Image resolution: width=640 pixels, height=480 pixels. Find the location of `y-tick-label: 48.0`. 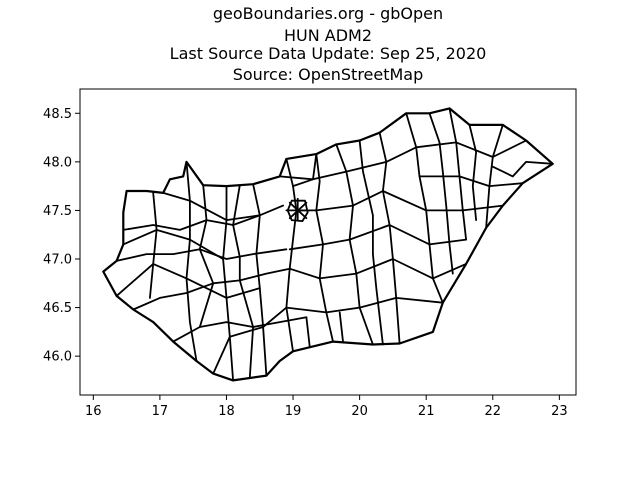

y-tick-label: 48.0 is located at coordinates (57, 162).